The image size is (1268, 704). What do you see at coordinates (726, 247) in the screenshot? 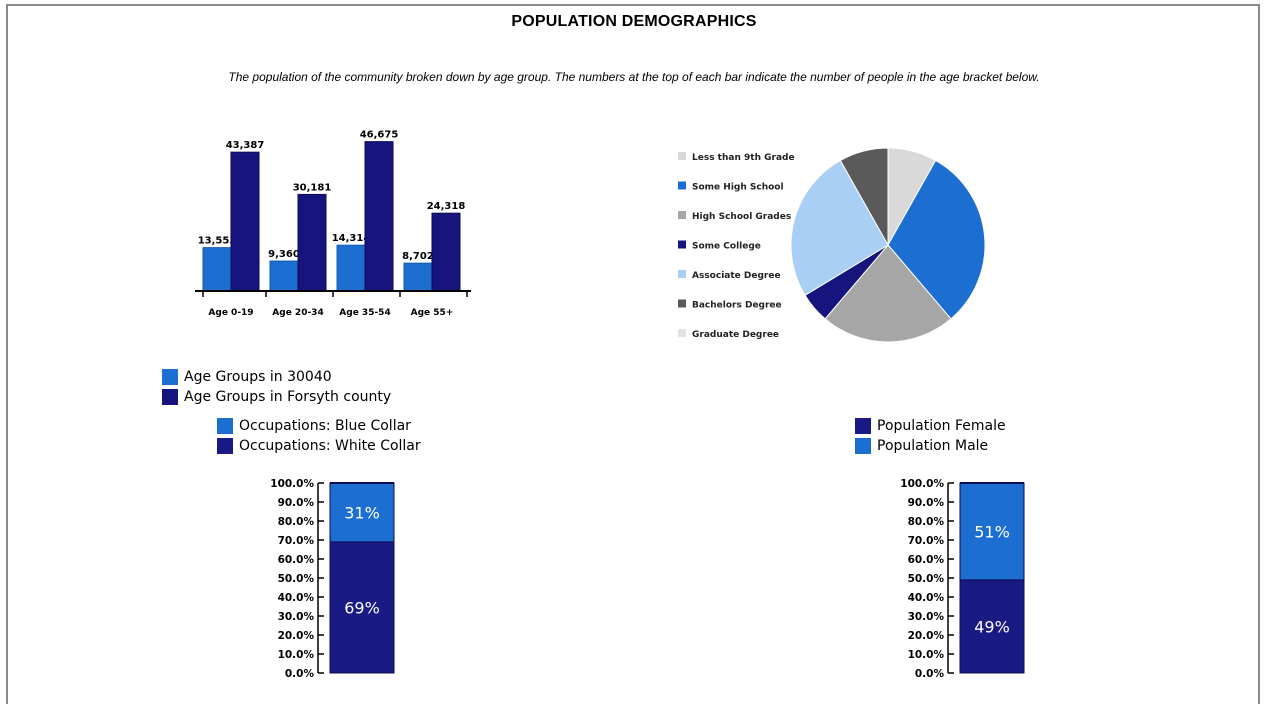
I see `legend-label: Some College` at bounding box center [726, 247].